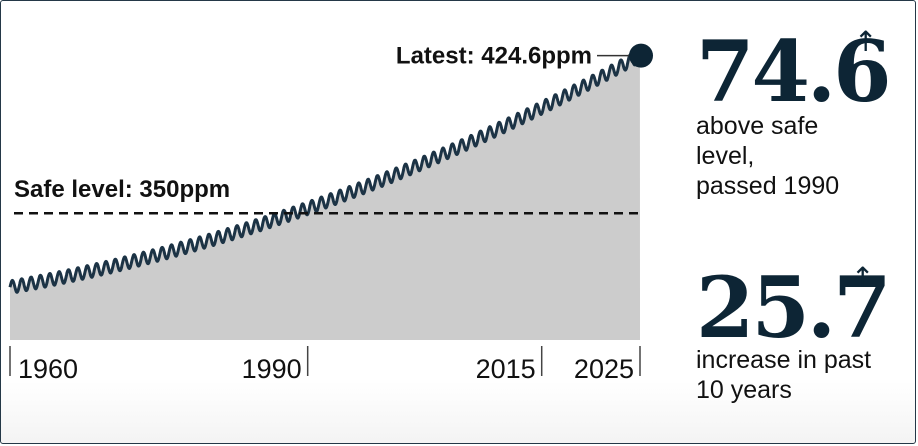 The width and height of the screenshot is (918, 446). Describe the element at coordinates (794, 307) in the screenshot. I see `stat-value-increase: 25.7` at that location.